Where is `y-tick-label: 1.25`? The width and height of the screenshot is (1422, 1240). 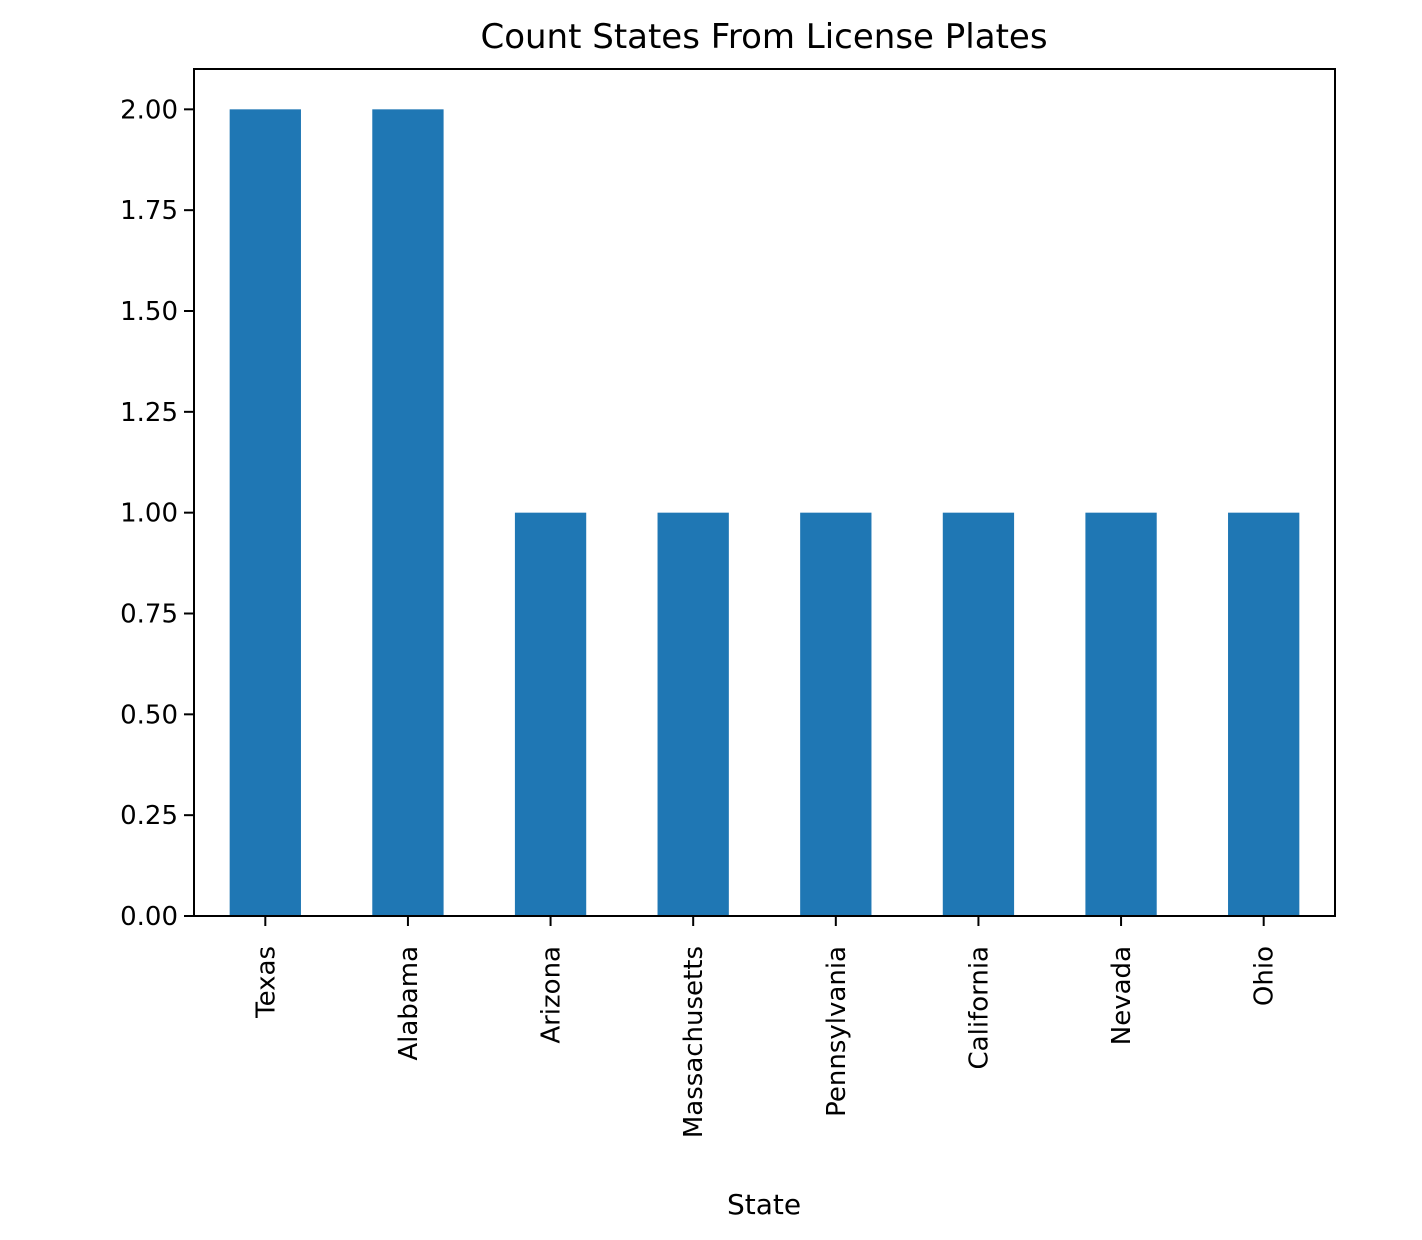 y-tick-label: 1.25 is located at coordinates (149, 413).